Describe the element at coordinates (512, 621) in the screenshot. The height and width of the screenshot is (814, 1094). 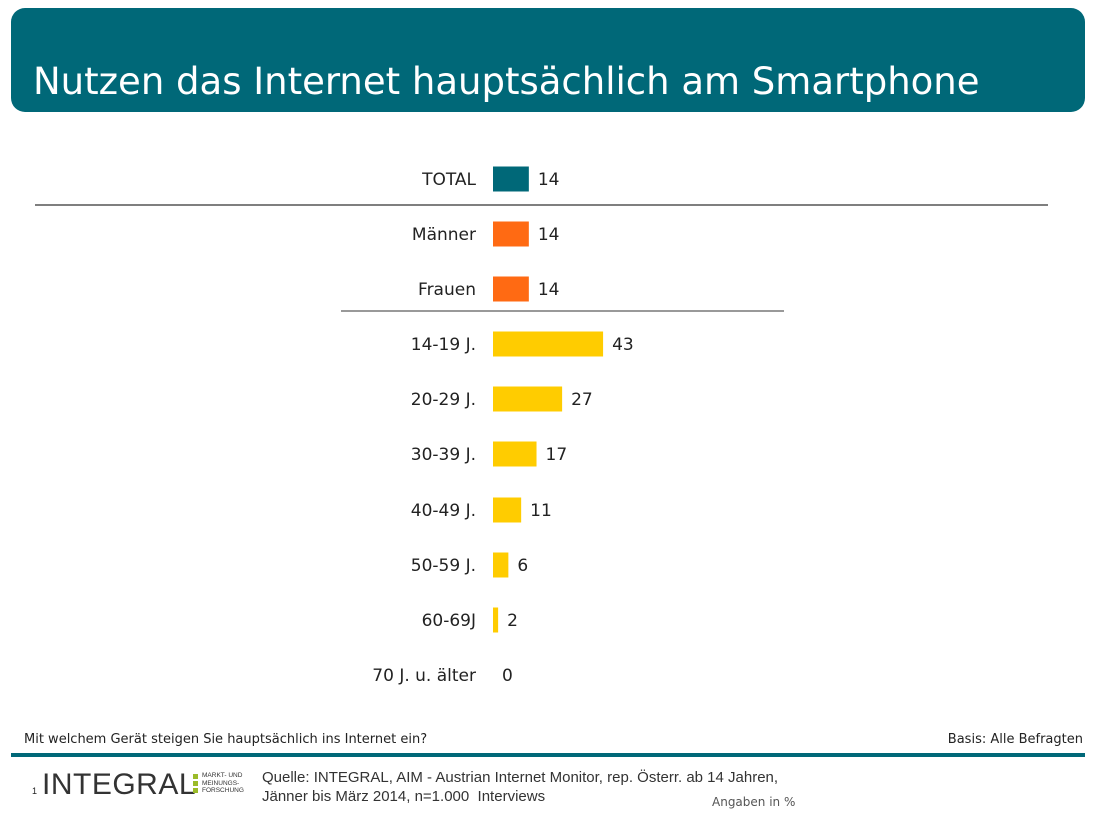
I see `value-label-60-69j: 2` at that location.